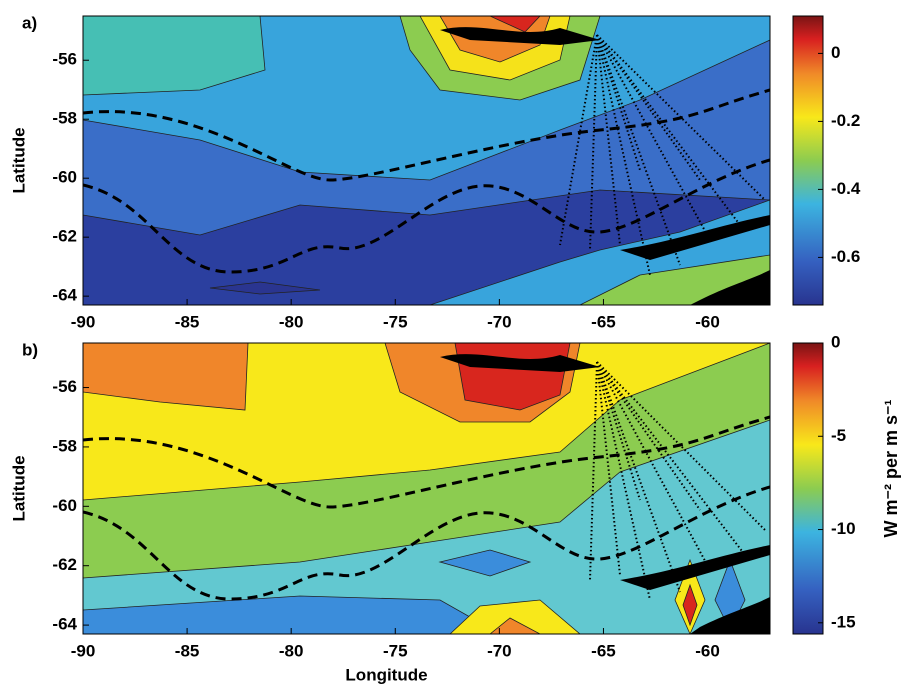  What do you see at coordinates (843, 528) in the screenshot?
I see `colorbar-tick-label: -10` at bounding box center [843, 528].